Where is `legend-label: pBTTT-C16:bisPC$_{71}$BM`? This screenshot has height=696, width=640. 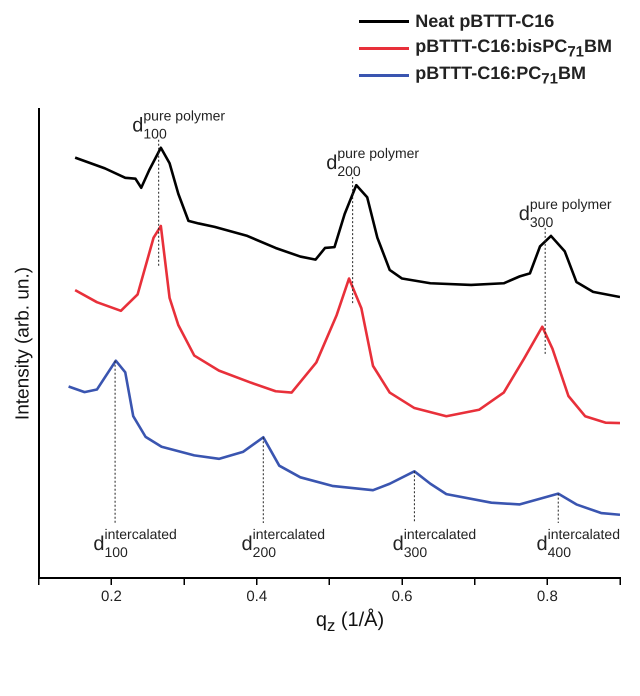 legend-label: pBTTT-C16:bisPC$_{71}$BM is located at coordinates (513, 48).